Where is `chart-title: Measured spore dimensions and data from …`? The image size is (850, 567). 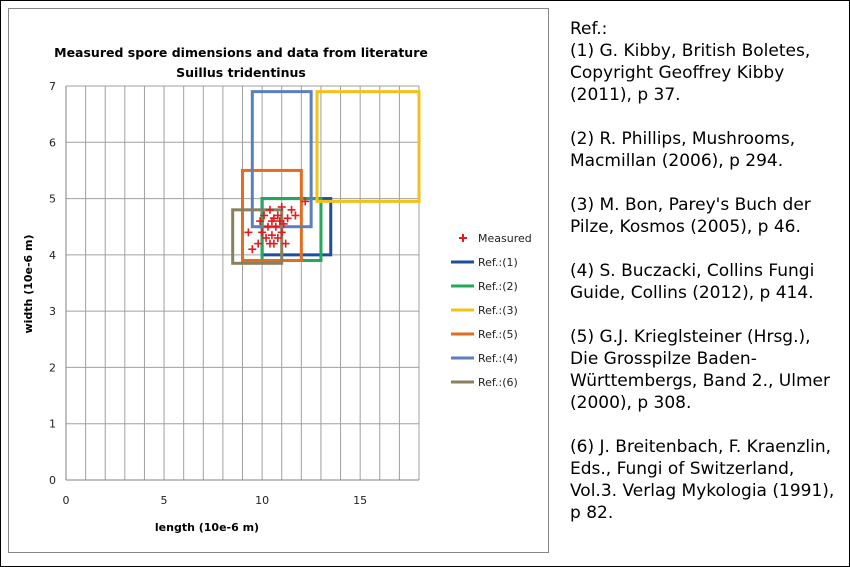 chart-title: Measured spore dimensions and data from … is located at coordinates (241, 52).